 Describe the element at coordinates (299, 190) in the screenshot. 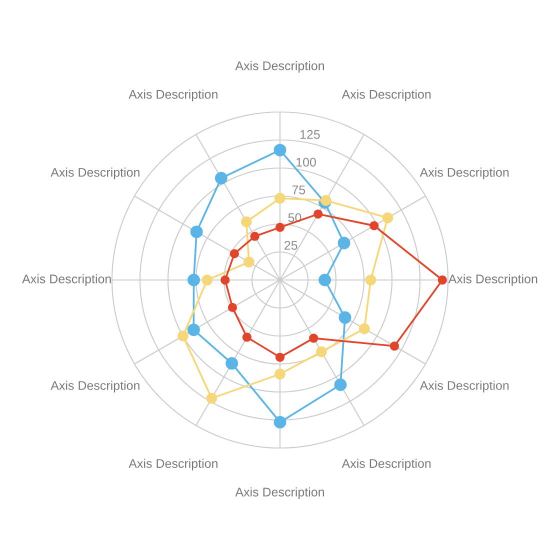

I see `y-tick-label: 75` at that location.